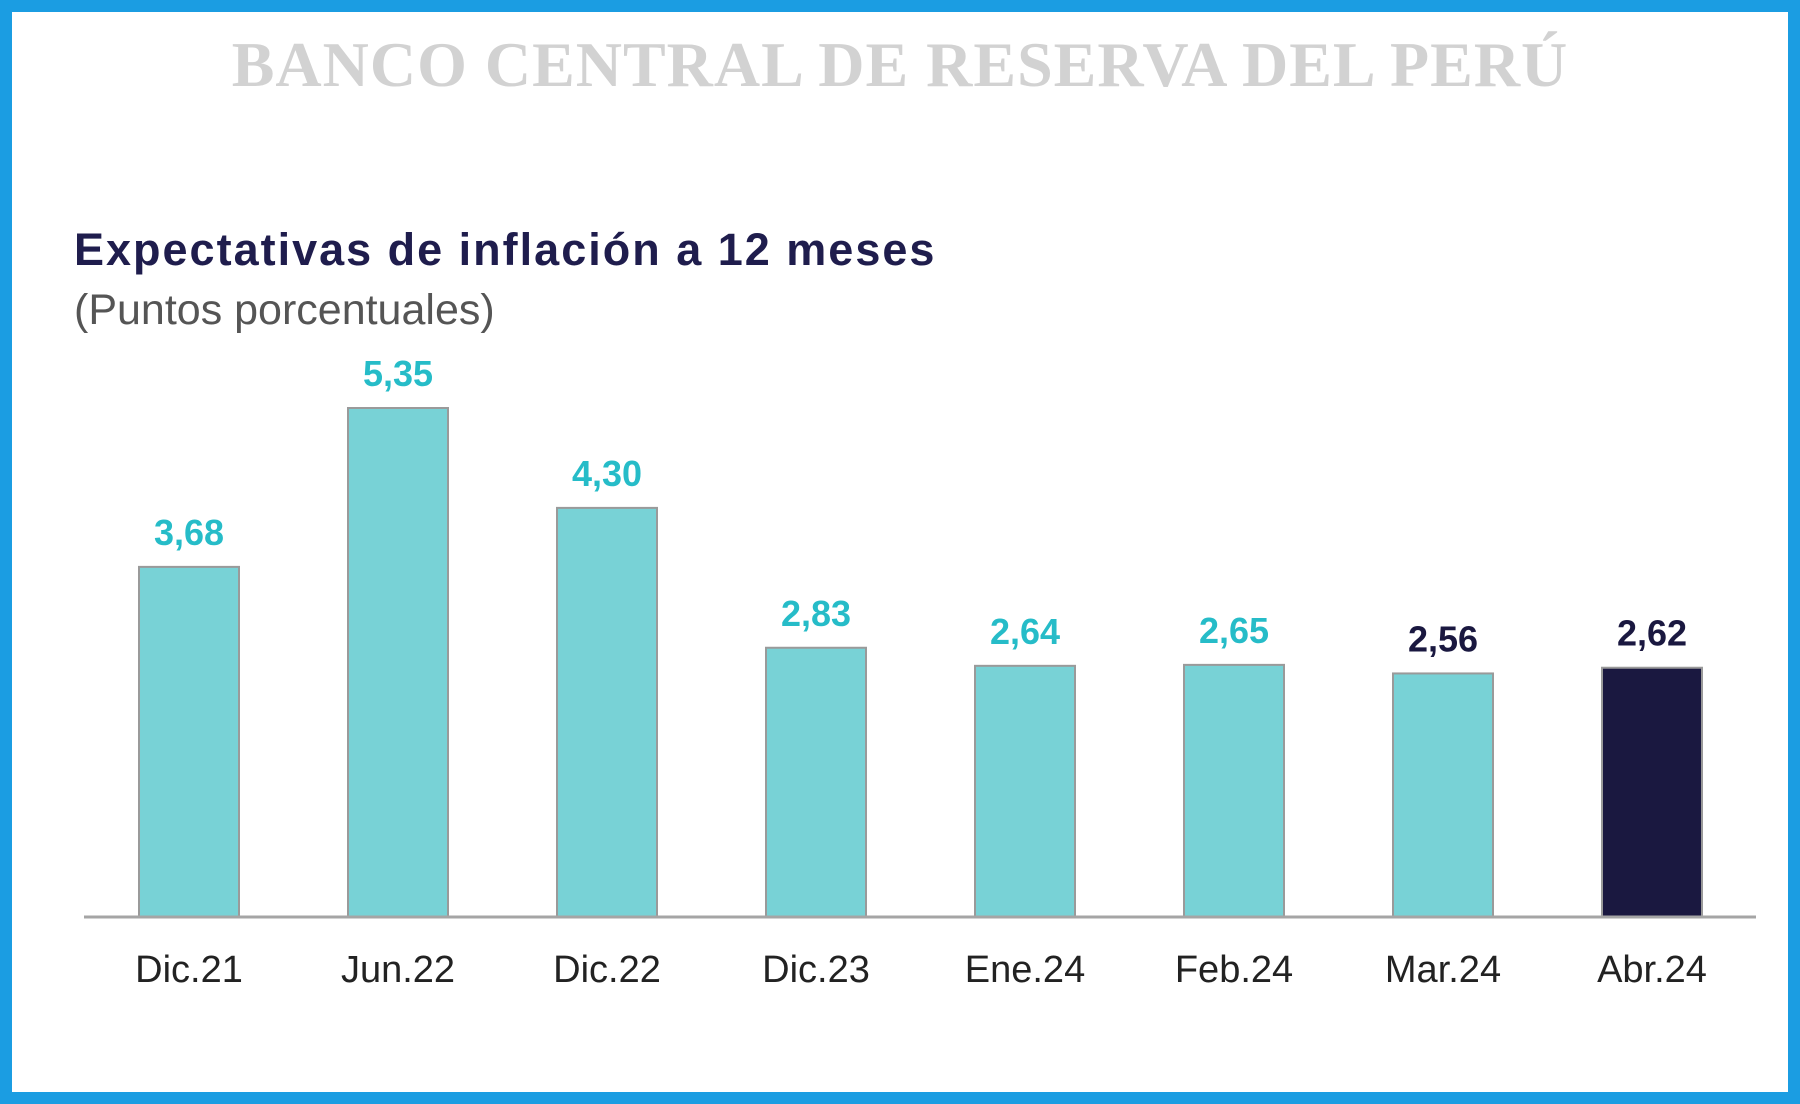  I want to click on data-label-Dic.22: 4,30, so click(607, 473).